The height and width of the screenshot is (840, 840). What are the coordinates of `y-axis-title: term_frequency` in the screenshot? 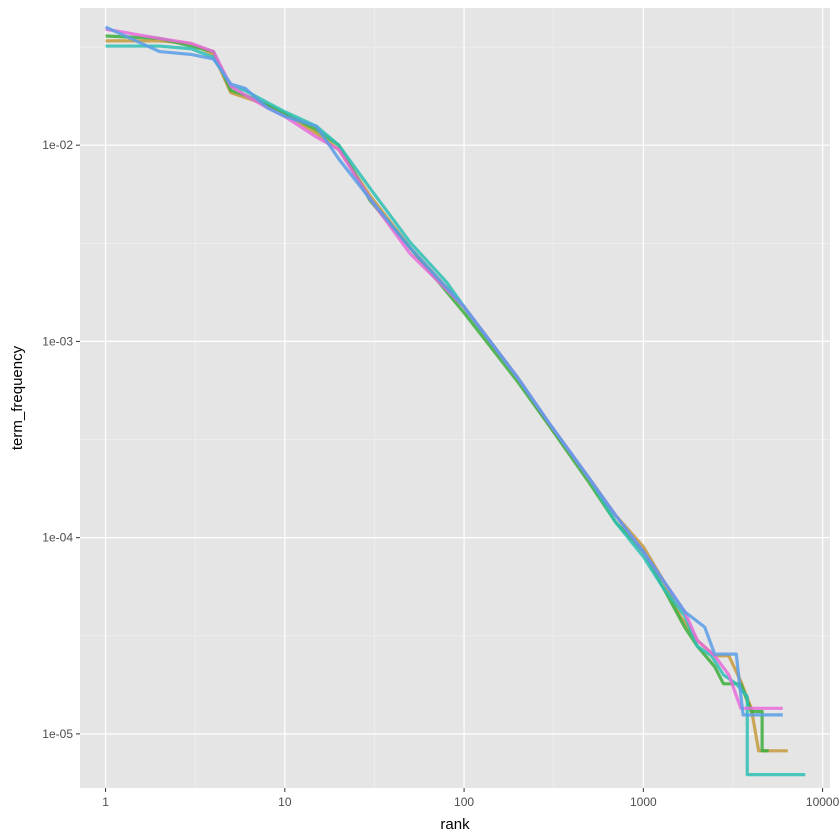 It's located at (17, 397).